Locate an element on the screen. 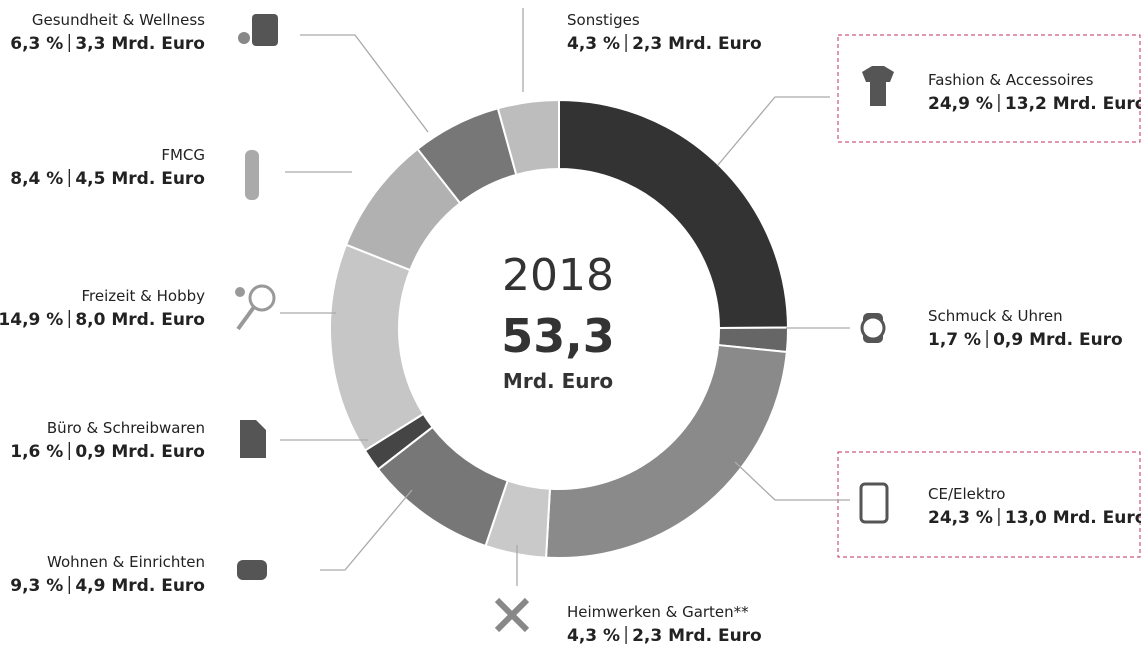  value-label: 8,4 % is located at coordinates (36, 179).